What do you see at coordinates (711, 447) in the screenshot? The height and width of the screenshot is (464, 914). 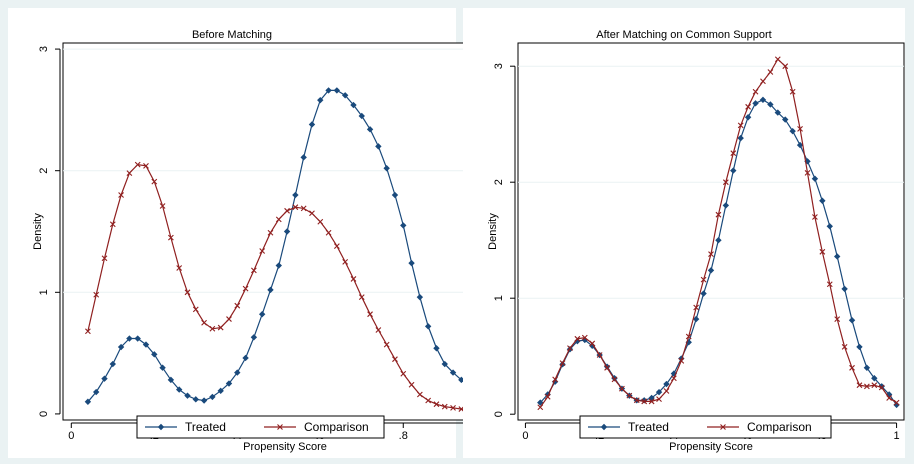 I see `x-axis-label: Propensity Score` at bounding box center [711, 447].